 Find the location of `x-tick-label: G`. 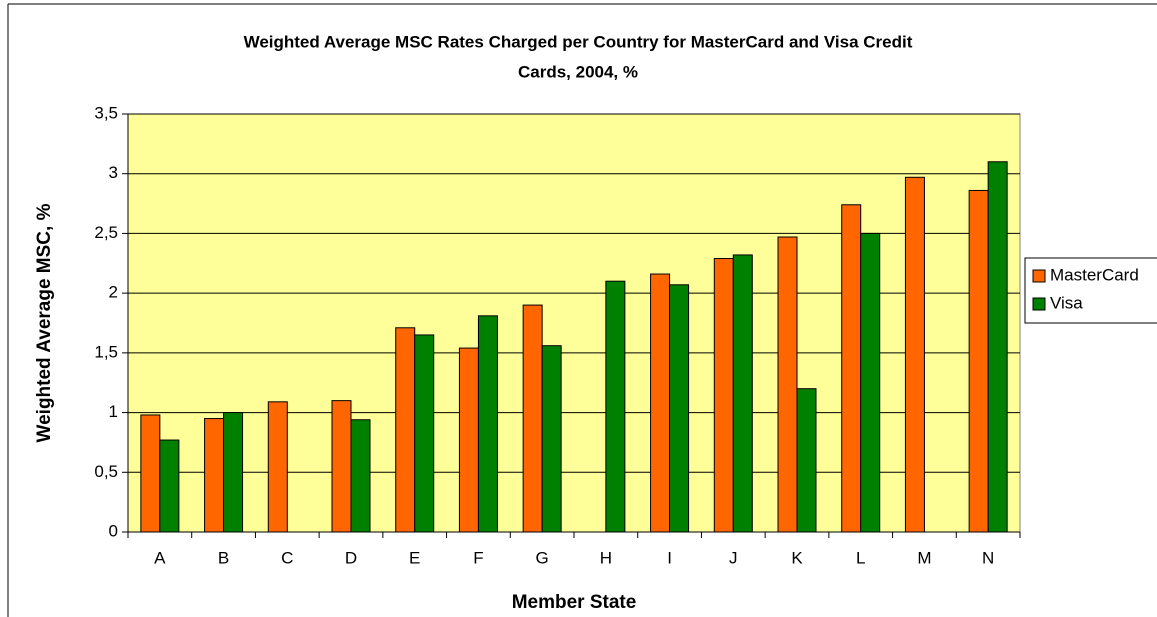

x-tick-label: G is located at coordinates (542, 557).